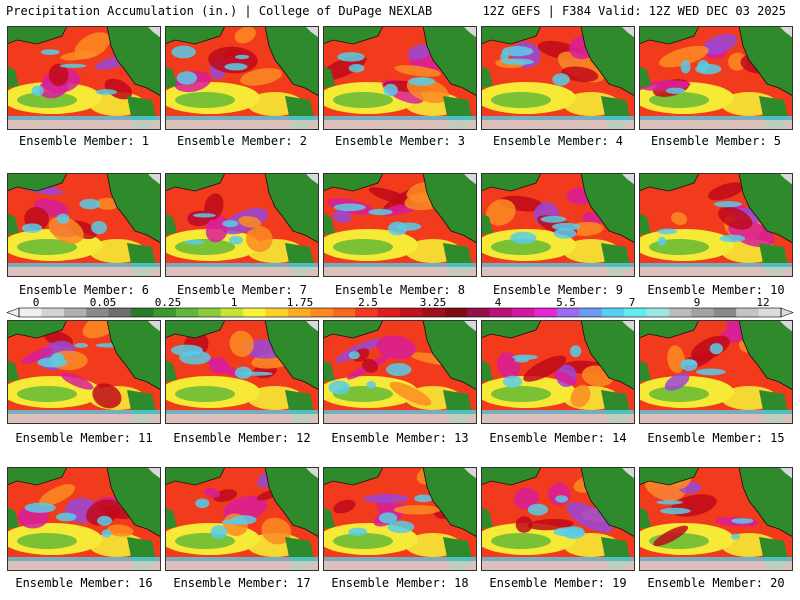 This screenshot has height=600, width=800. Describe the element at coordinates (84, 141) in the screenshot. I see `ensemble-member-label: Ensemble Member: 1` at that location.